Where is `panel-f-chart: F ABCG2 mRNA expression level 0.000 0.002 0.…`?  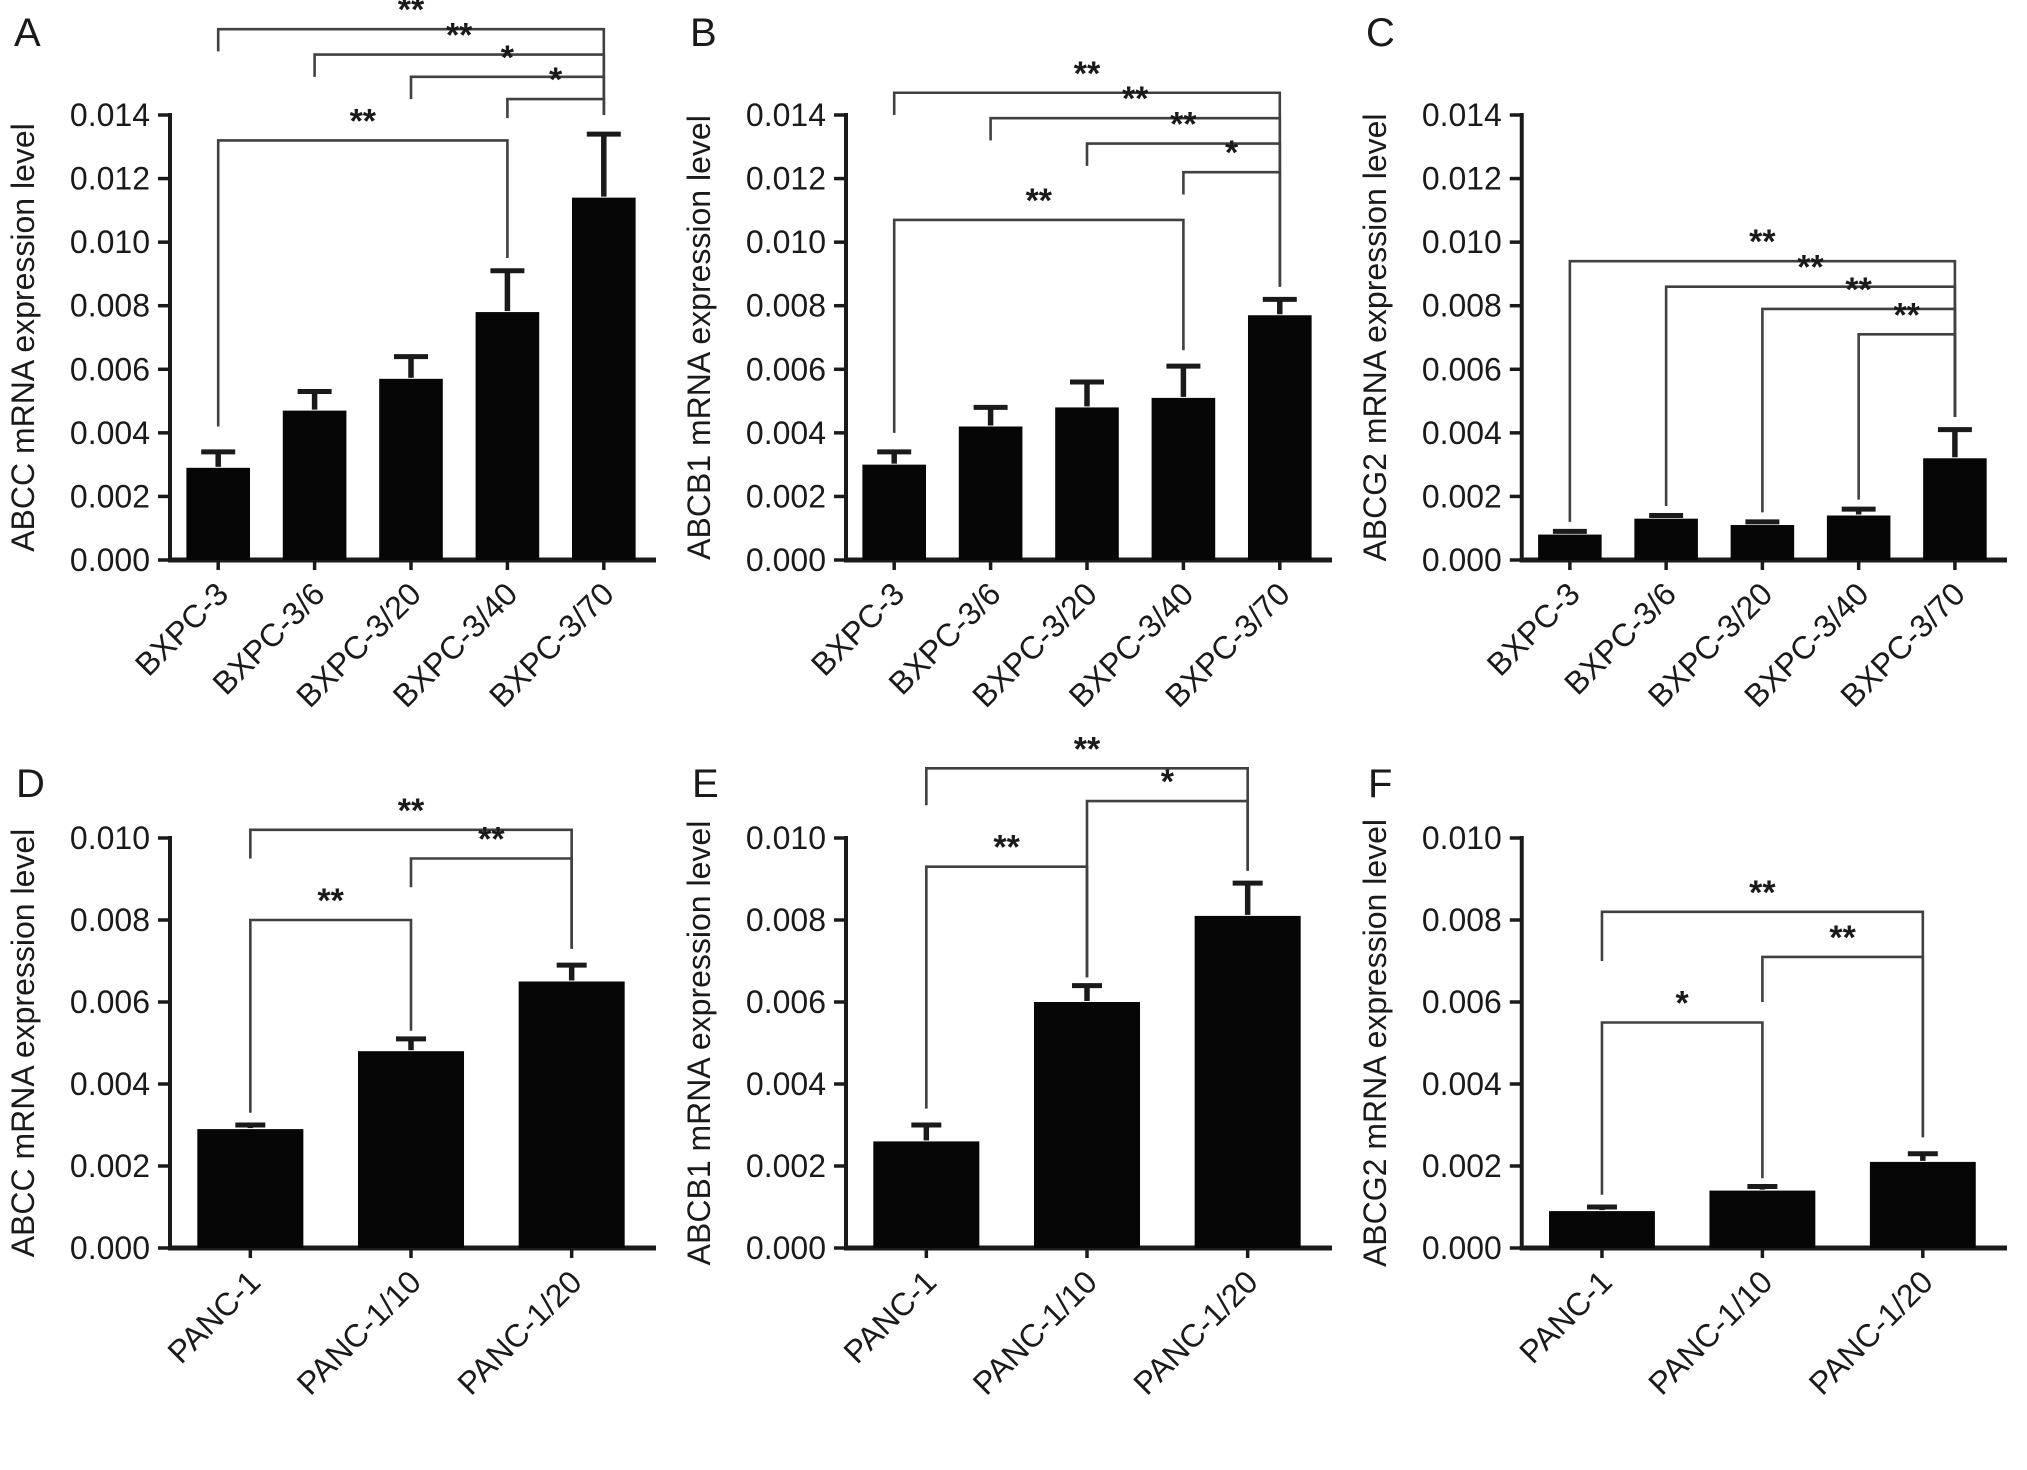
panel-f-chart: F ABCG2 mRNA expression level 0.000 0.002 0.… is located at coordinates (1682, 1082).